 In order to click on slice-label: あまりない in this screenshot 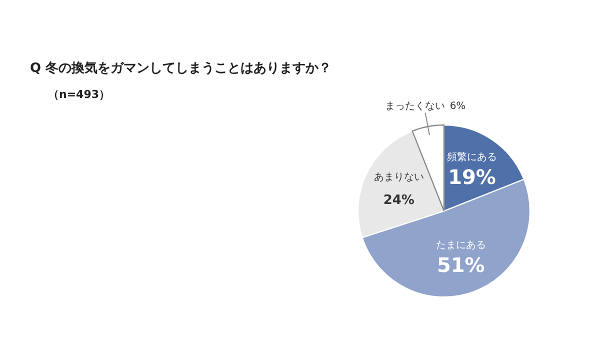, I will do `click(399, 177)`.